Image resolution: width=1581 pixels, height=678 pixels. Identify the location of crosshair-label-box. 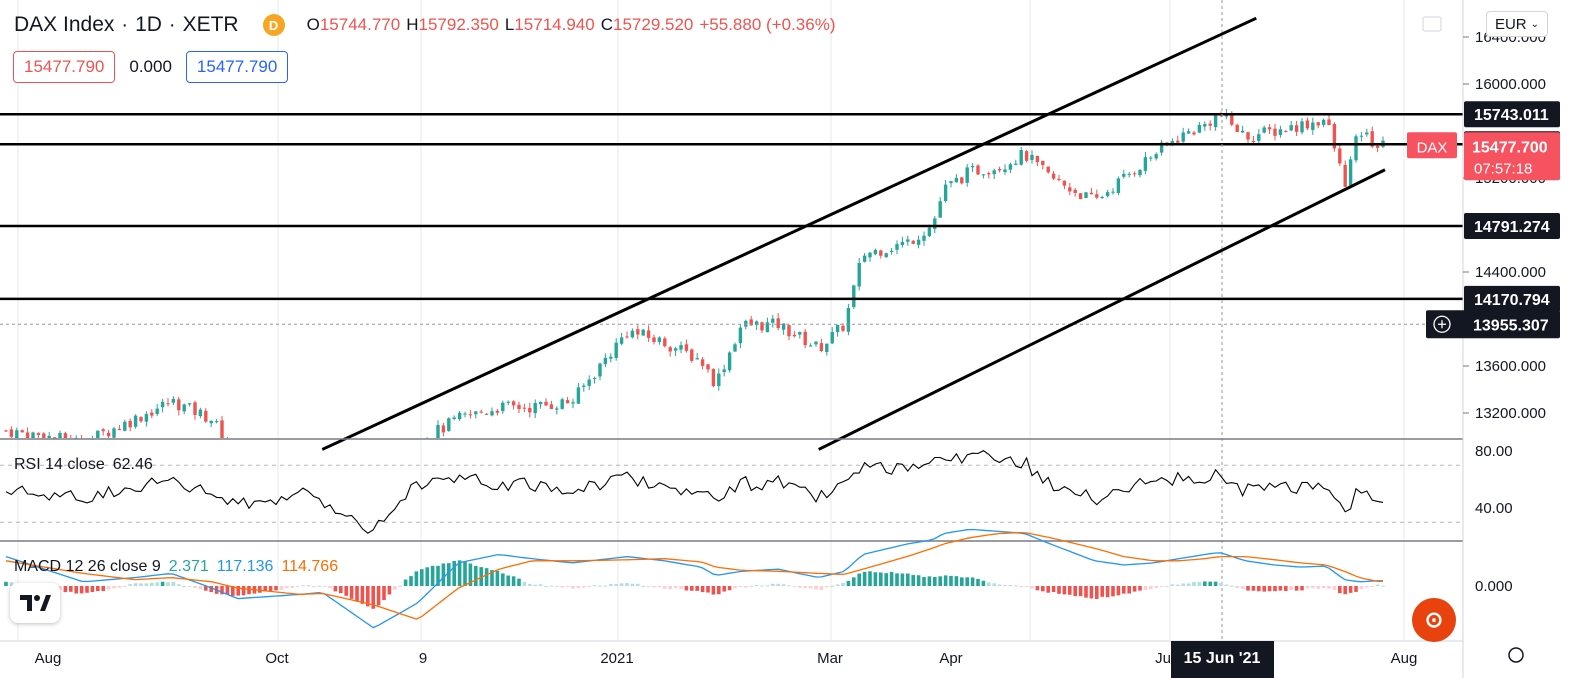
(1493, 324).